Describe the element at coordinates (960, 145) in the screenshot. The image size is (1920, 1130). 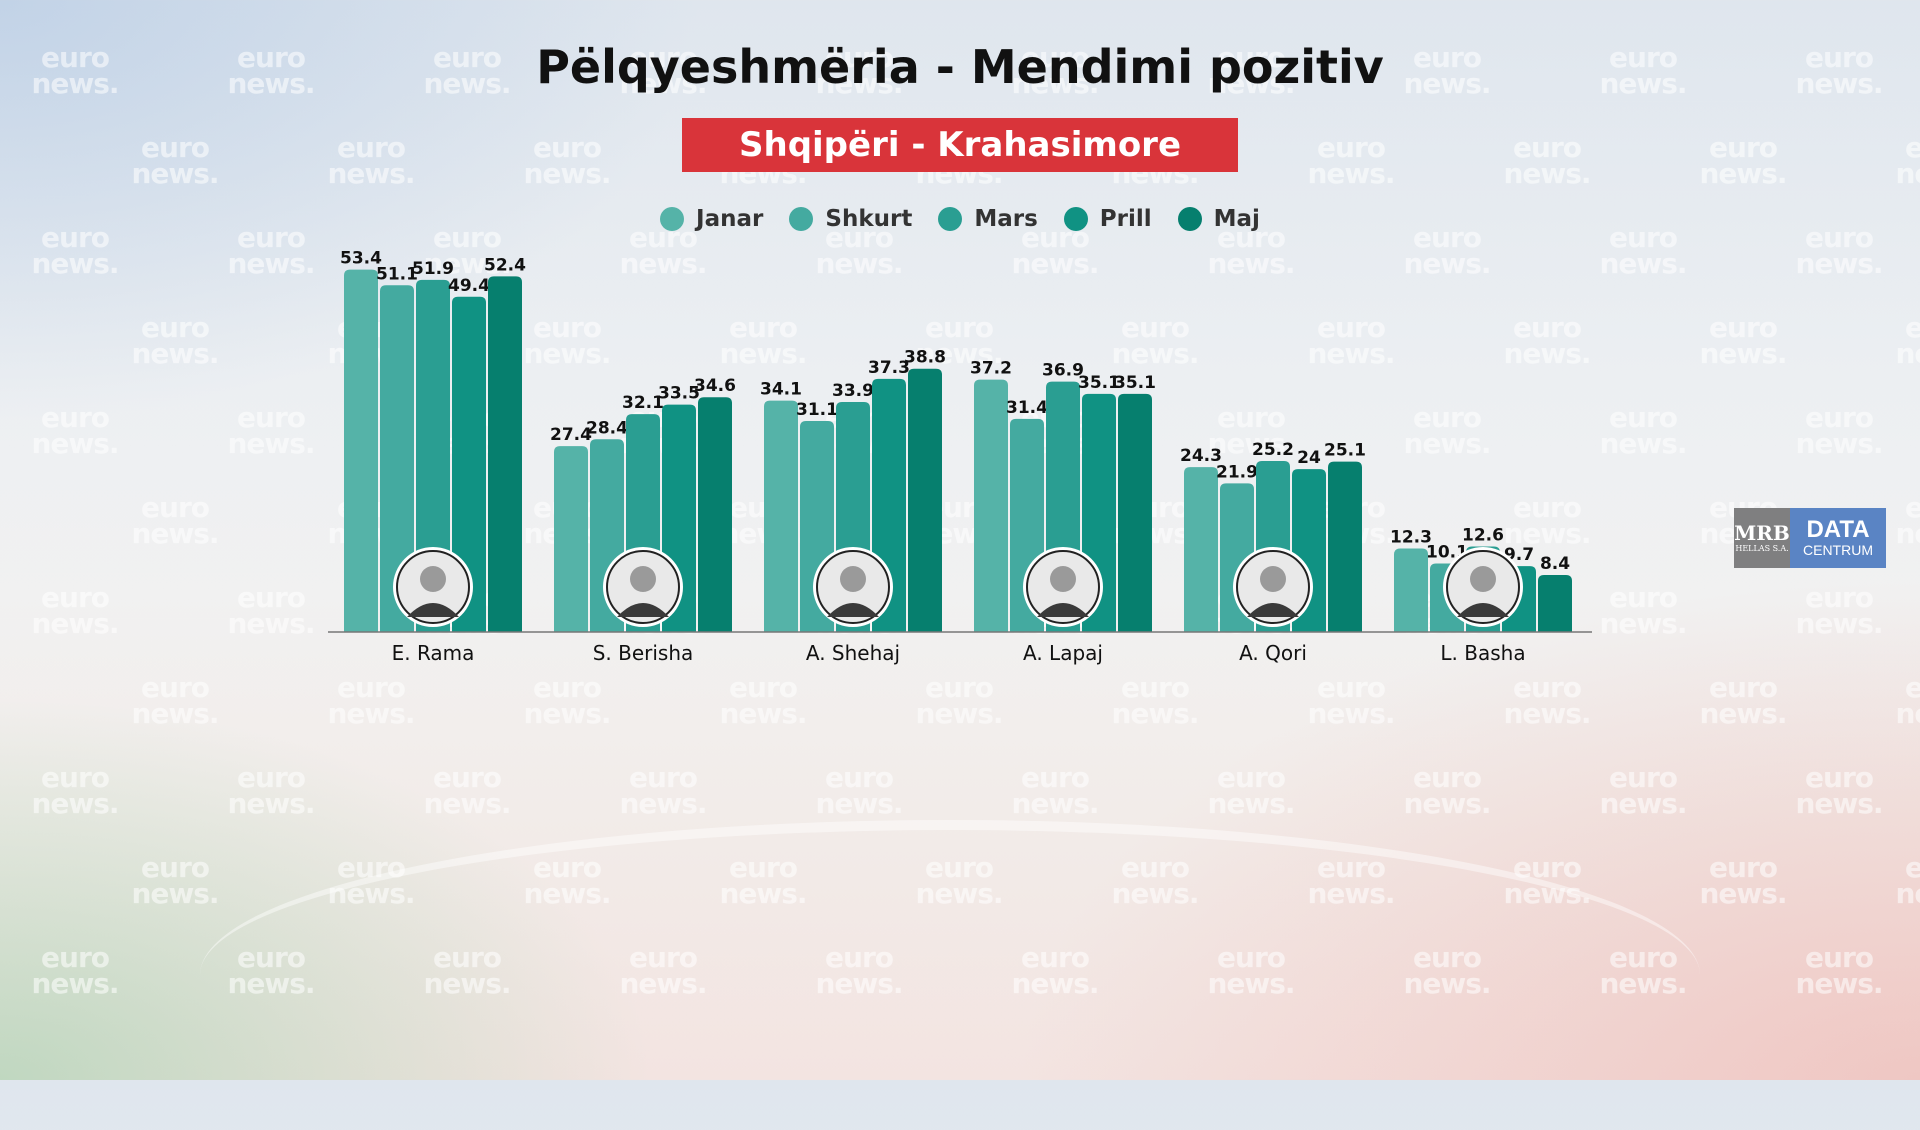
I see `chart-subtitle: Shqipëri - Krahasimore` at that location.